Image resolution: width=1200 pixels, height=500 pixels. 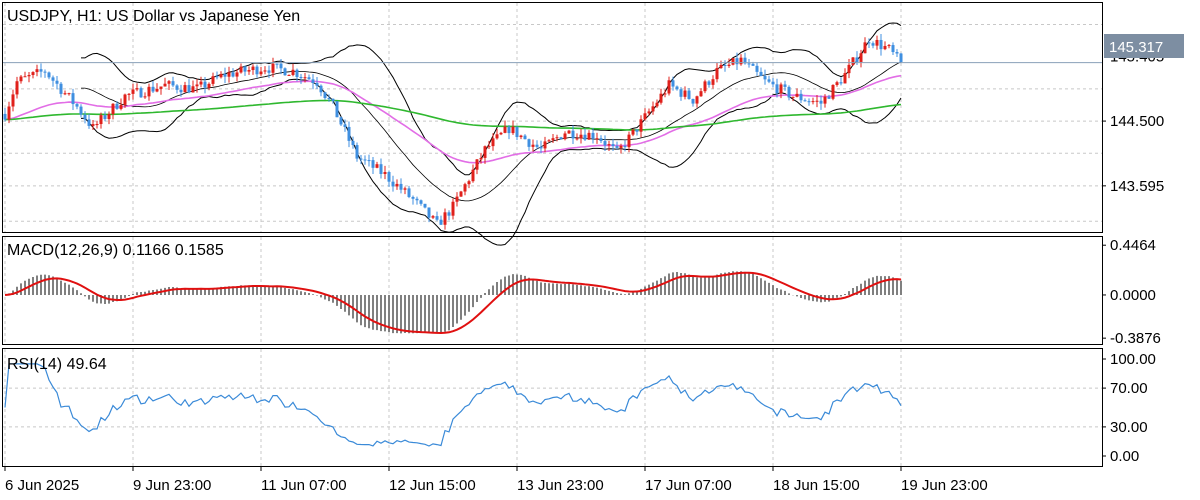 What do you see at coordinates (1124, 456) in the screenshot?
I see `rsi-axis-label: 0.00` at bounding box center [1124, 456].